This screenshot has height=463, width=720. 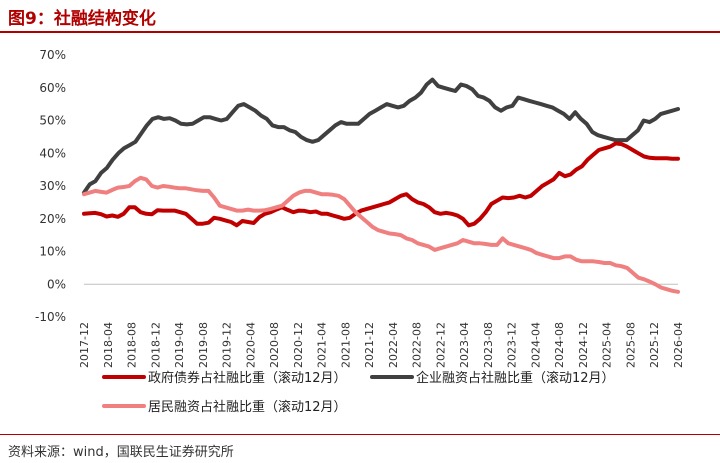 What do you see at coordinates (121, 452) in the screenshot?
I see `source-note: 资料来源：wind，国联民生证券研究所` at bounding box center [121, 452].